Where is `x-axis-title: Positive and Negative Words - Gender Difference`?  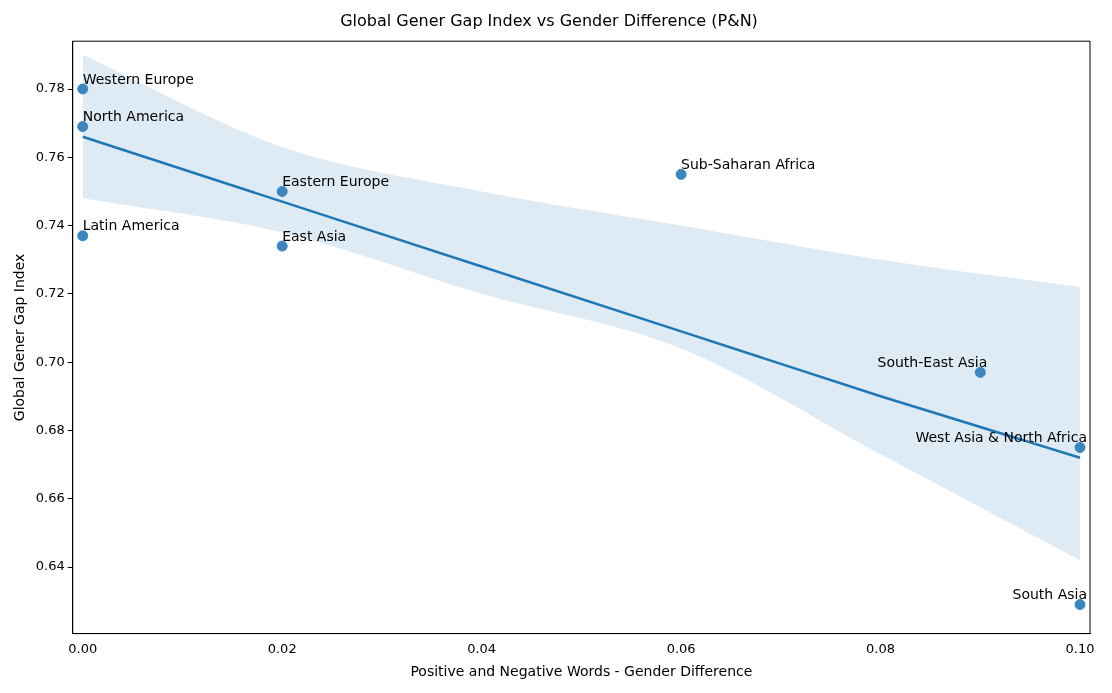
x-axis-title: Positive and Negative Words - Gender Difference is located at coordinates (581, 671).